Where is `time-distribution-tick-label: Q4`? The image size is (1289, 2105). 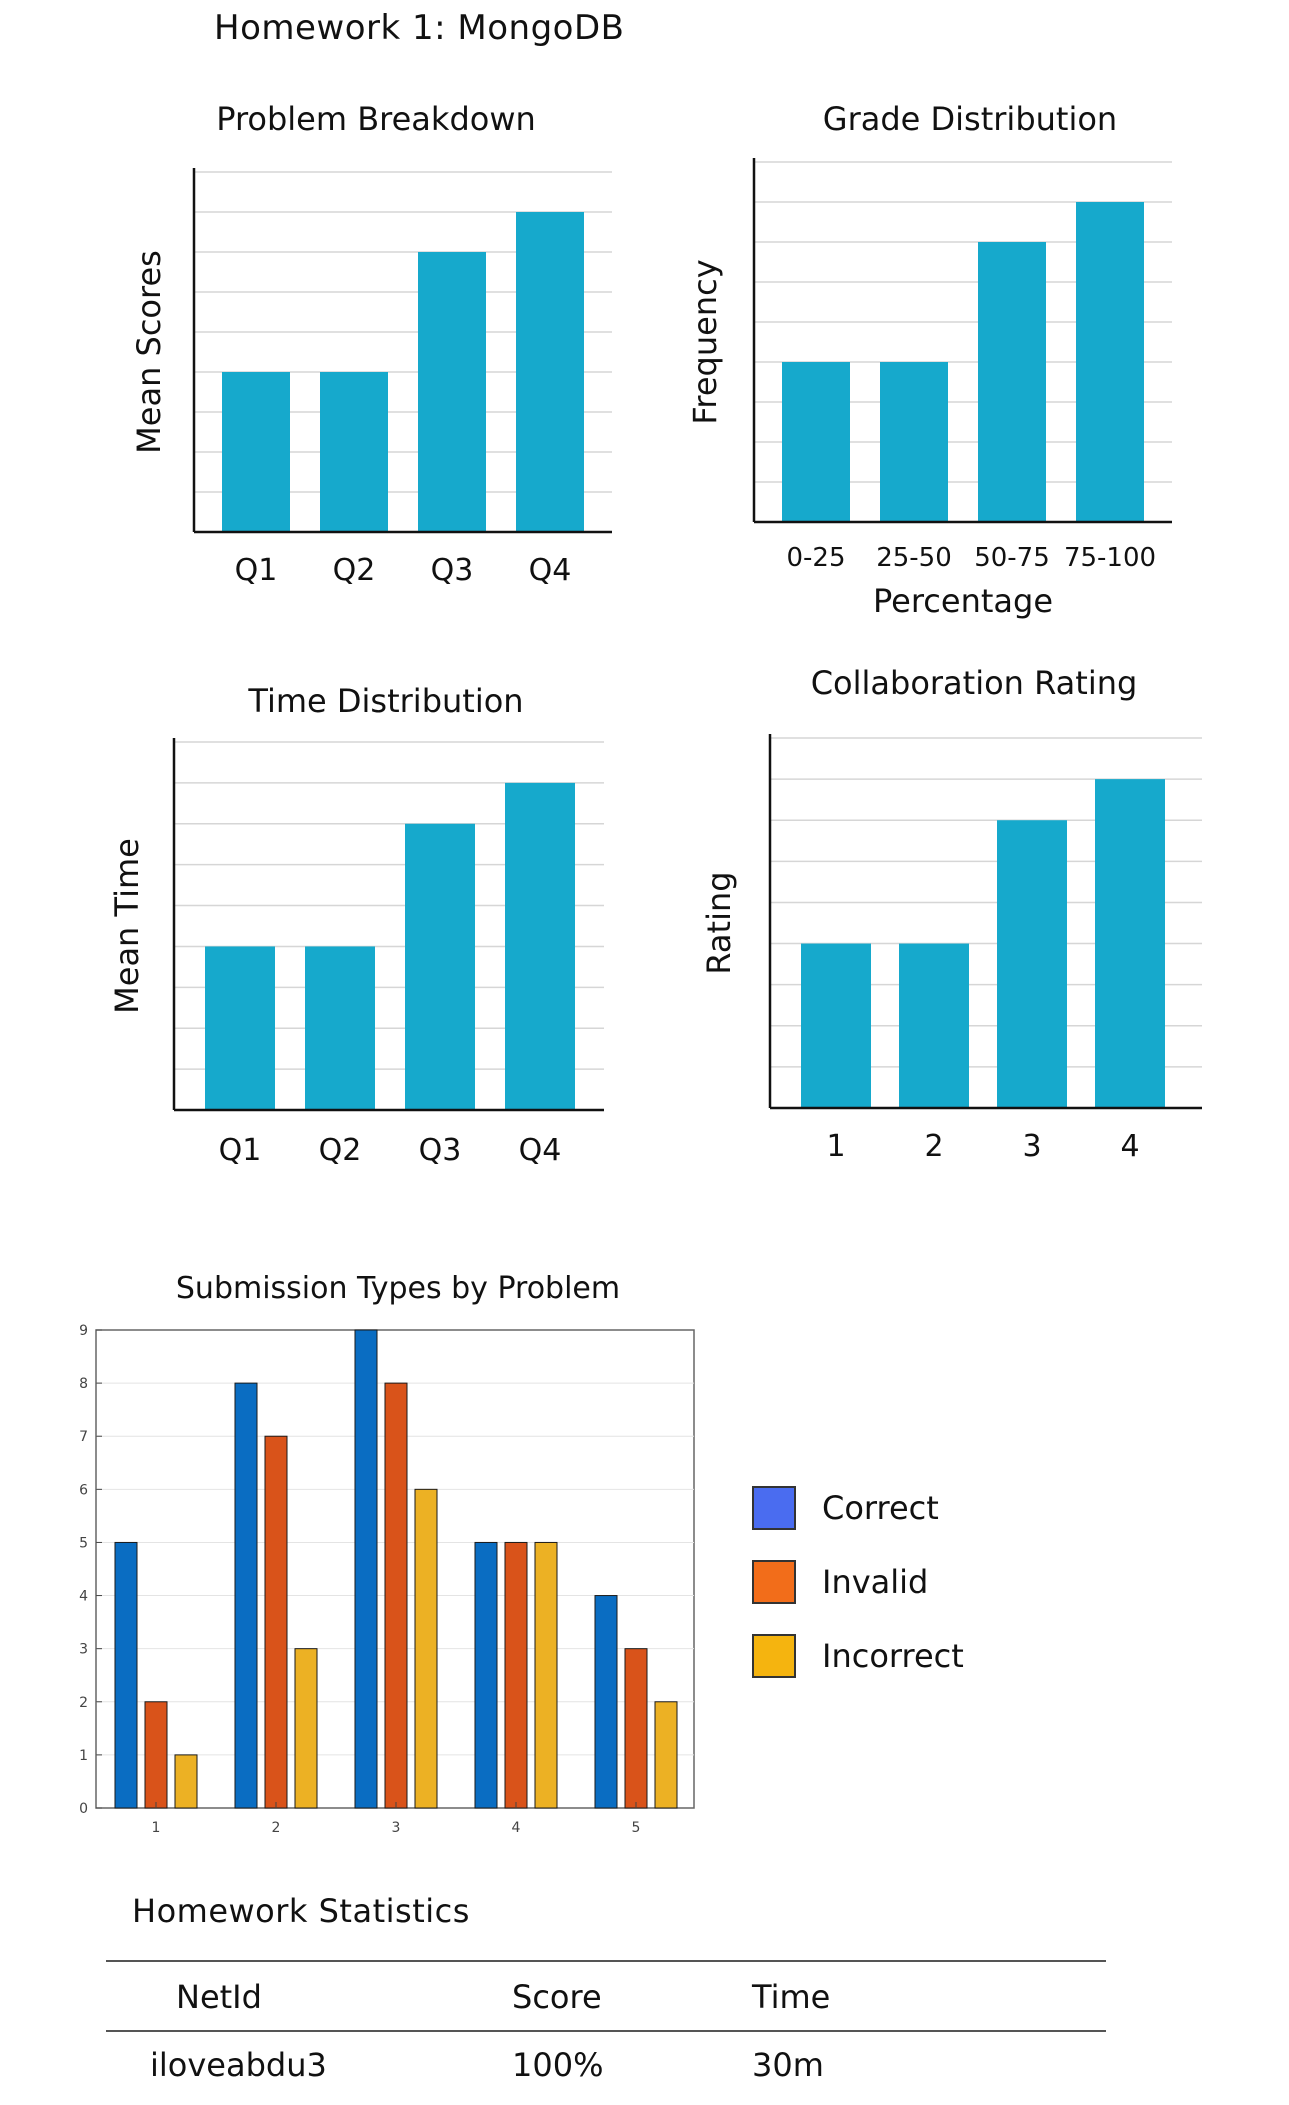
time-distribution-tick-label: Q4 is located at coordinates (540, 1150).